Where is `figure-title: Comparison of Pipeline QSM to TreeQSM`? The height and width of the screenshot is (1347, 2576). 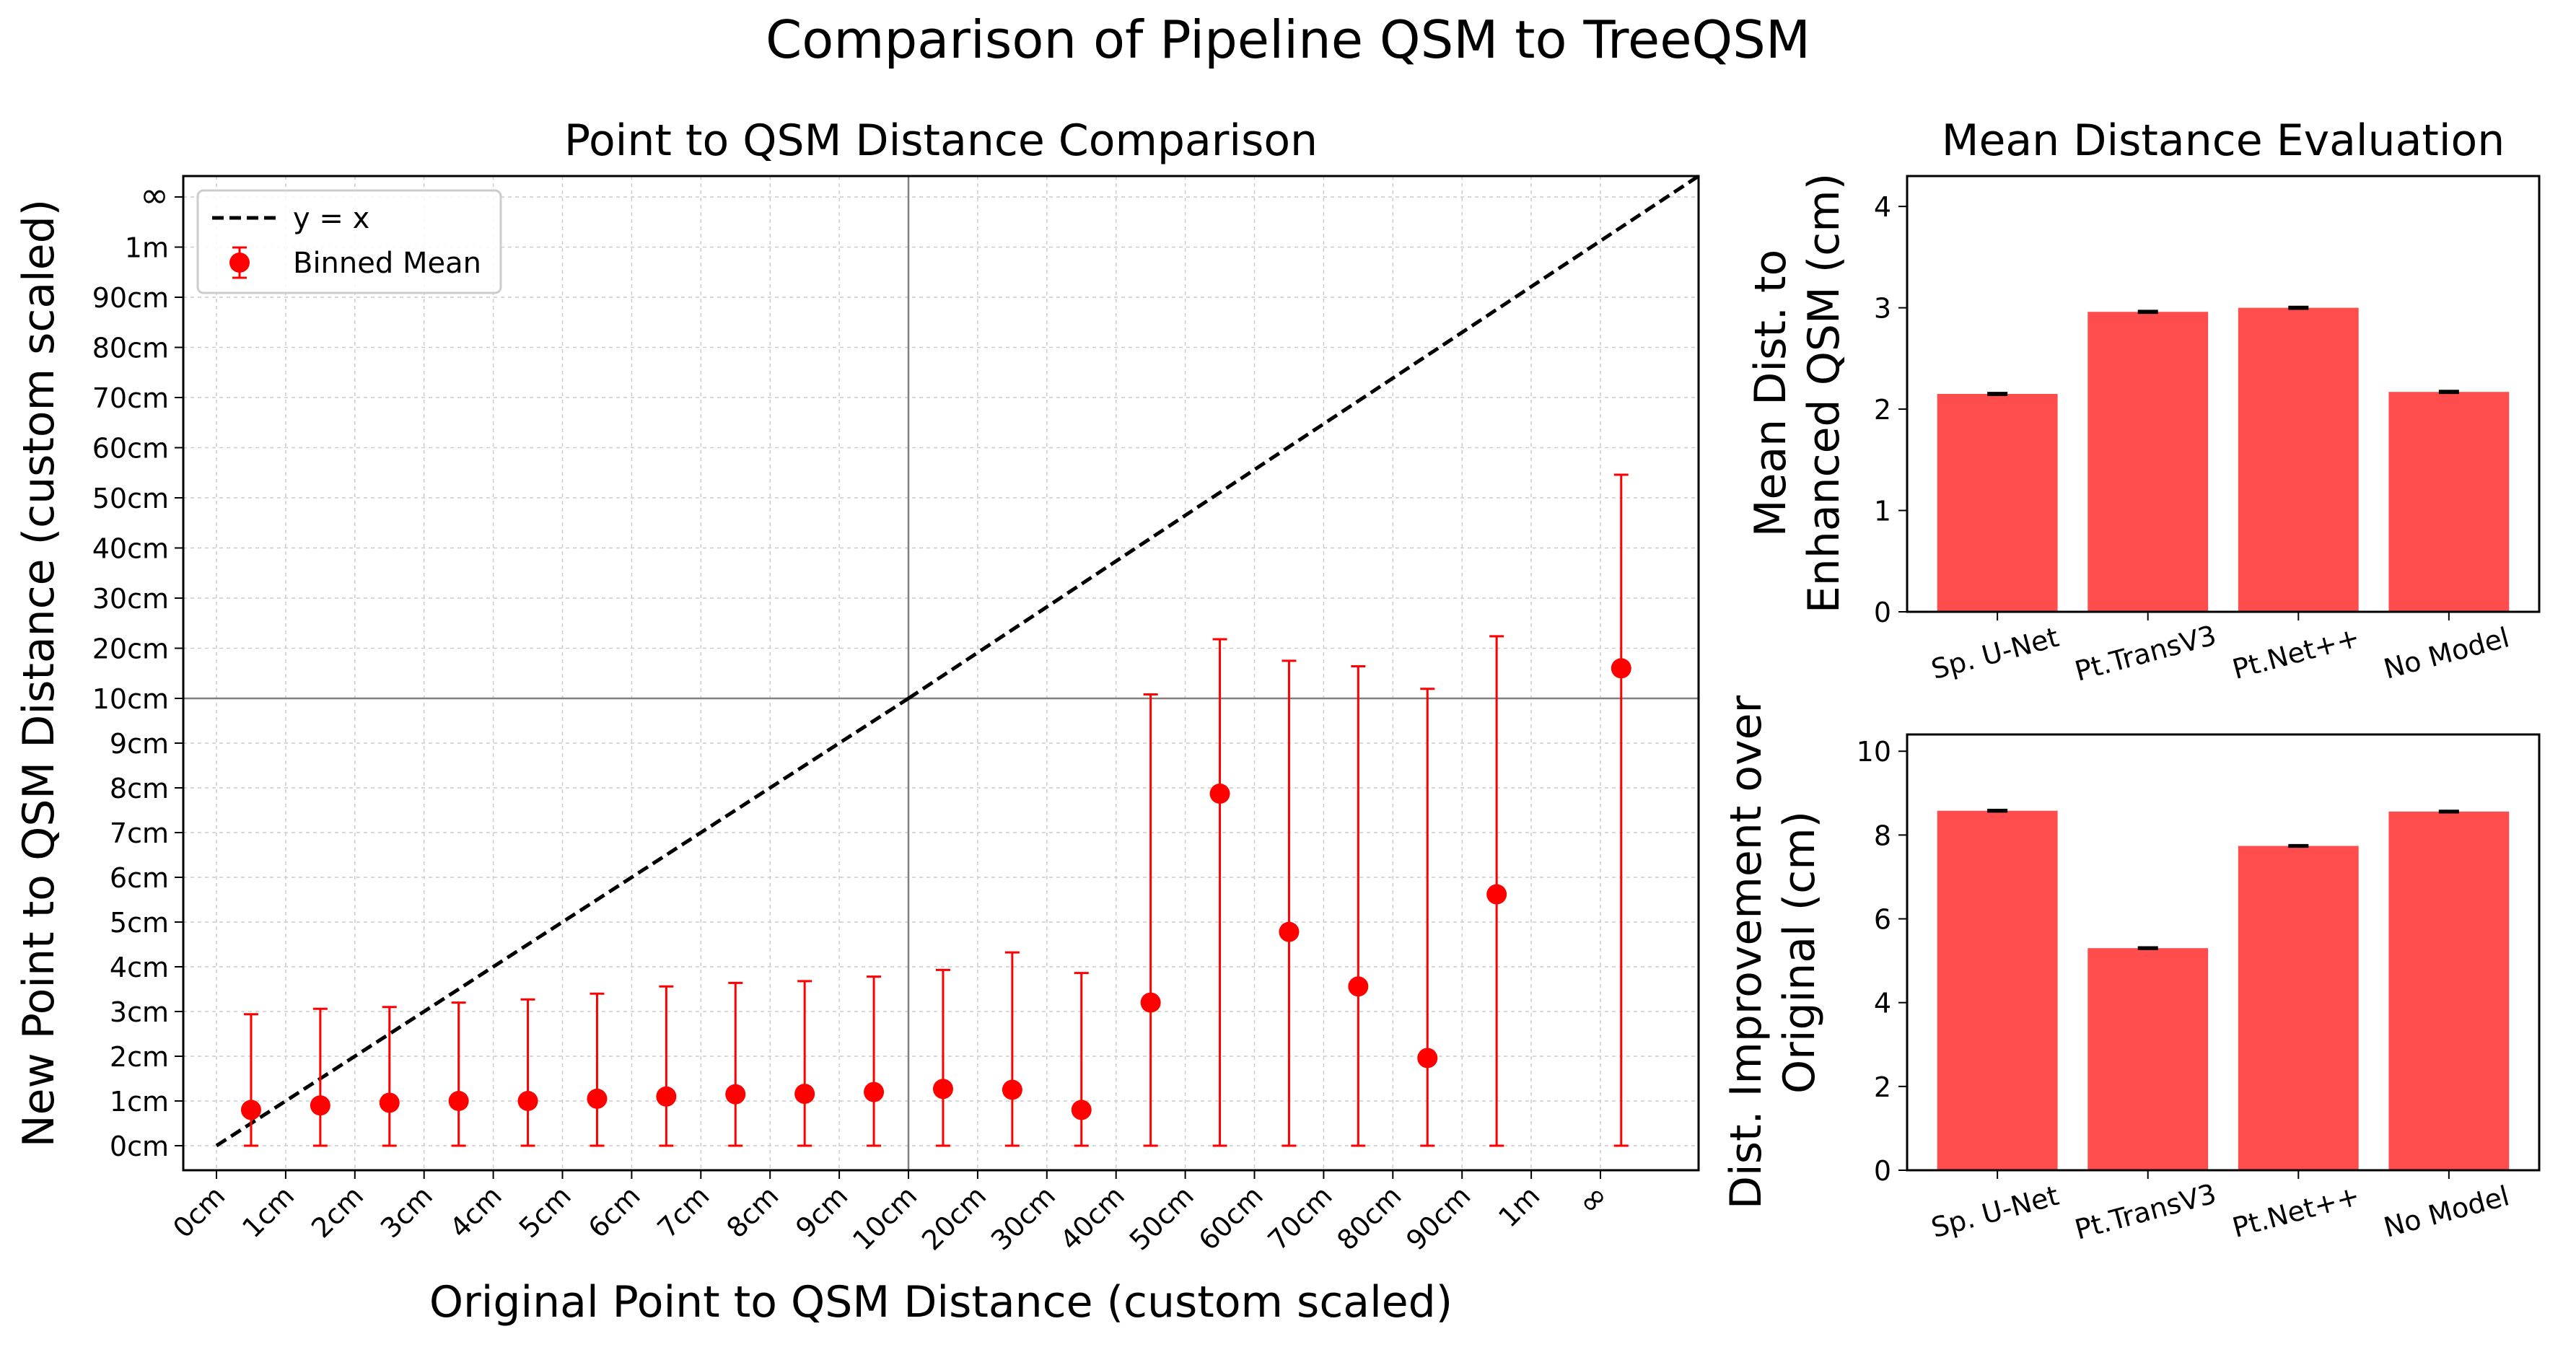 figure-title: Comparison of Pipeline QSM to TreeQSM is located at coordinates (1288, 39).